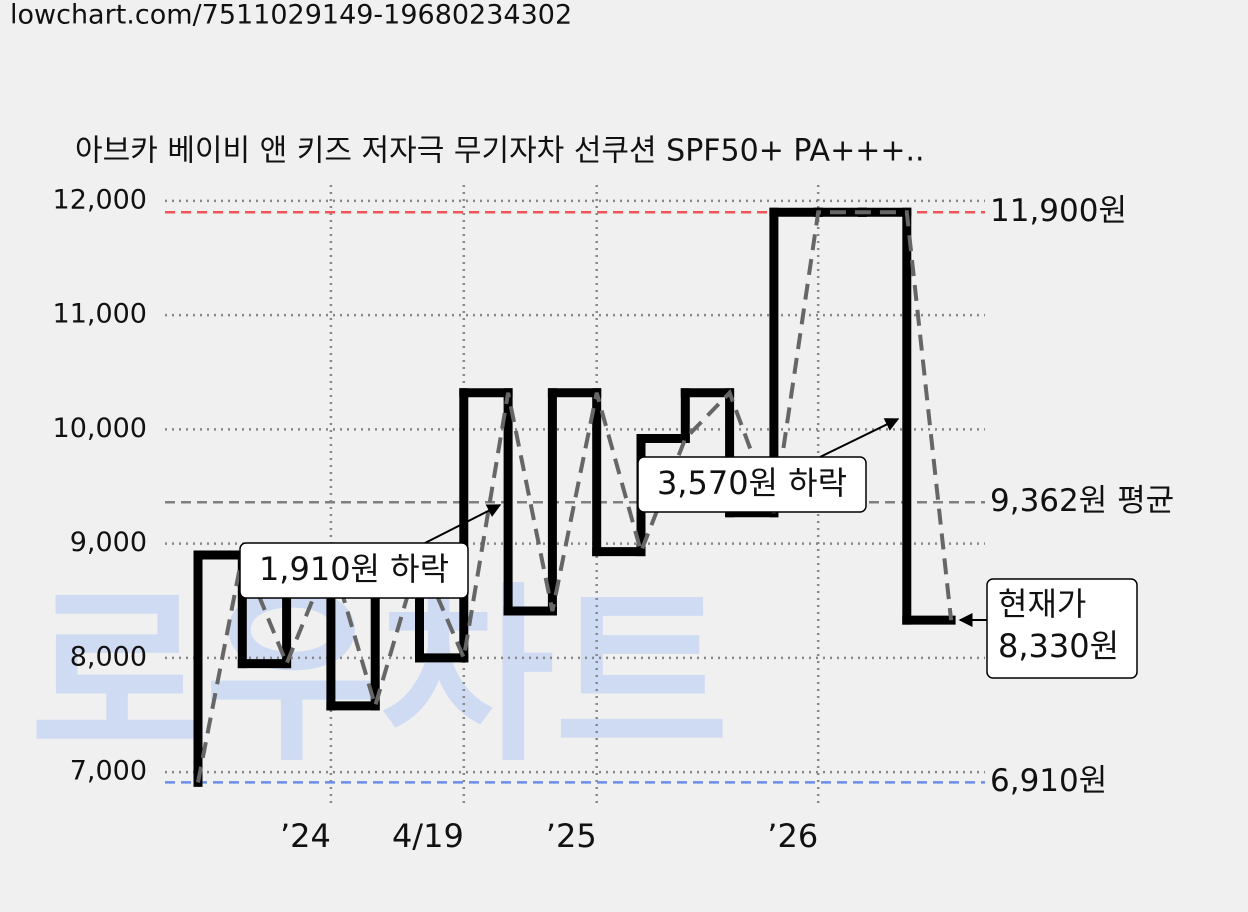 This screenshot has width=1248, height=912. Describe the element at coordinates (1058, 646) in the screenshot. I see `annotation: 8,330원` at that location.